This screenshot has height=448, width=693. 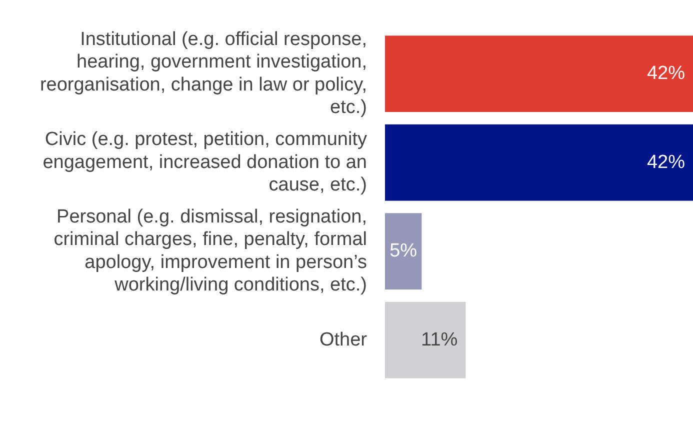 I want to click on y-tick-label: Civic (e.g. protest, petition, community engagement, increased donation to an cause, etc.), so click(x=205, y=162).